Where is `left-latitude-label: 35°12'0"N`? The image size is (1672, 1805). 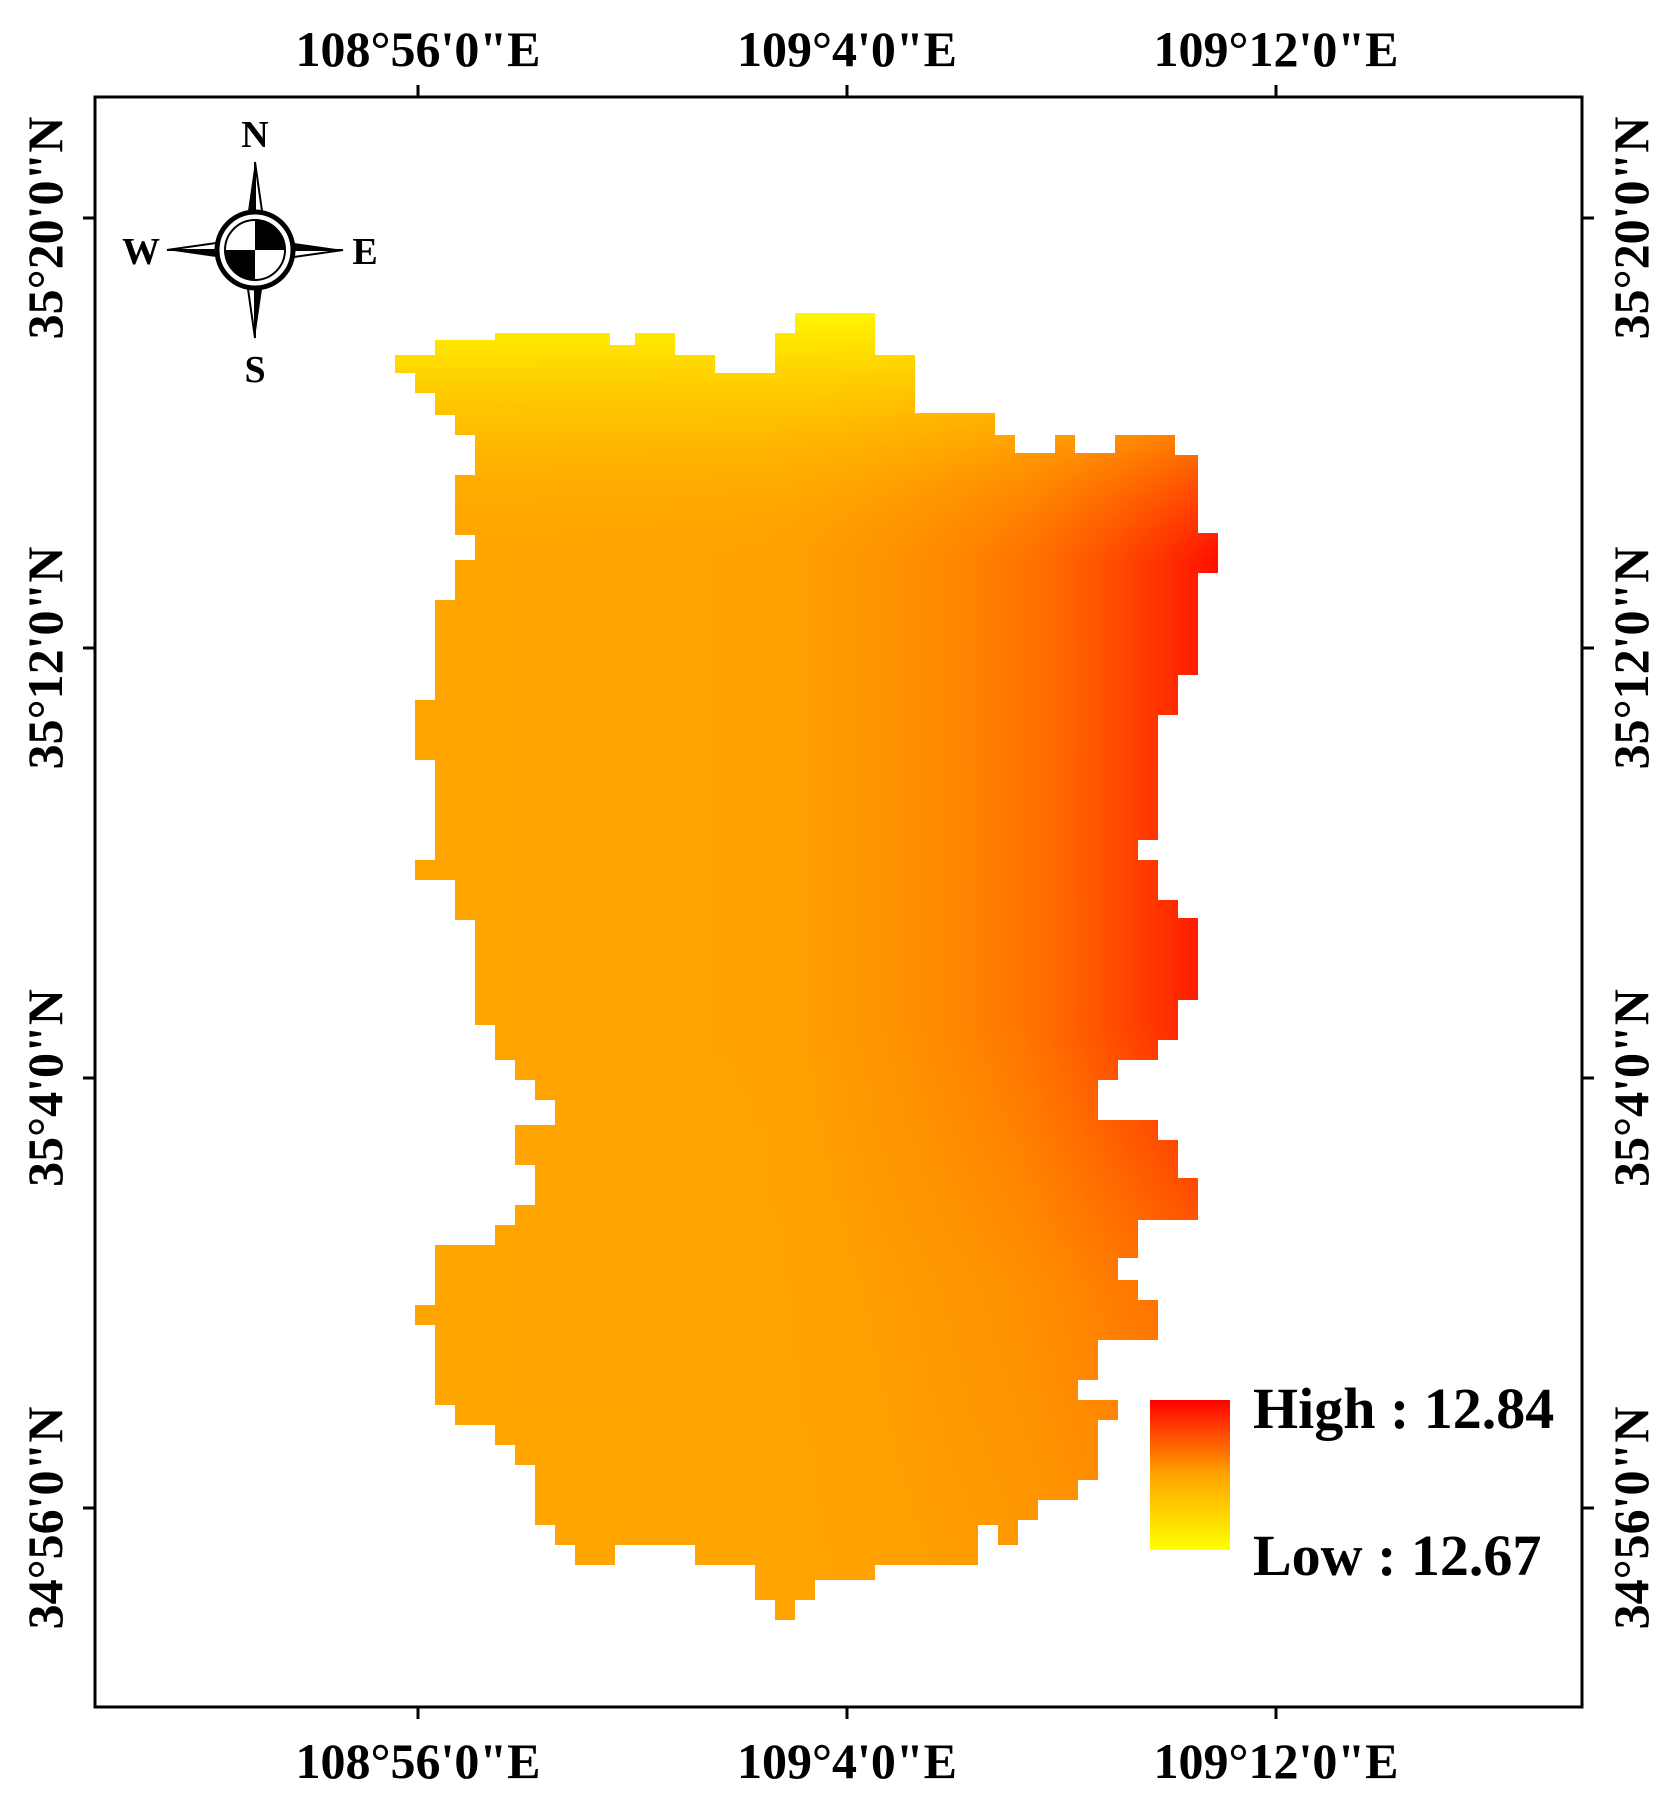 left-latitude-label: 35°12'0"N is located at coordinates (45, 658).